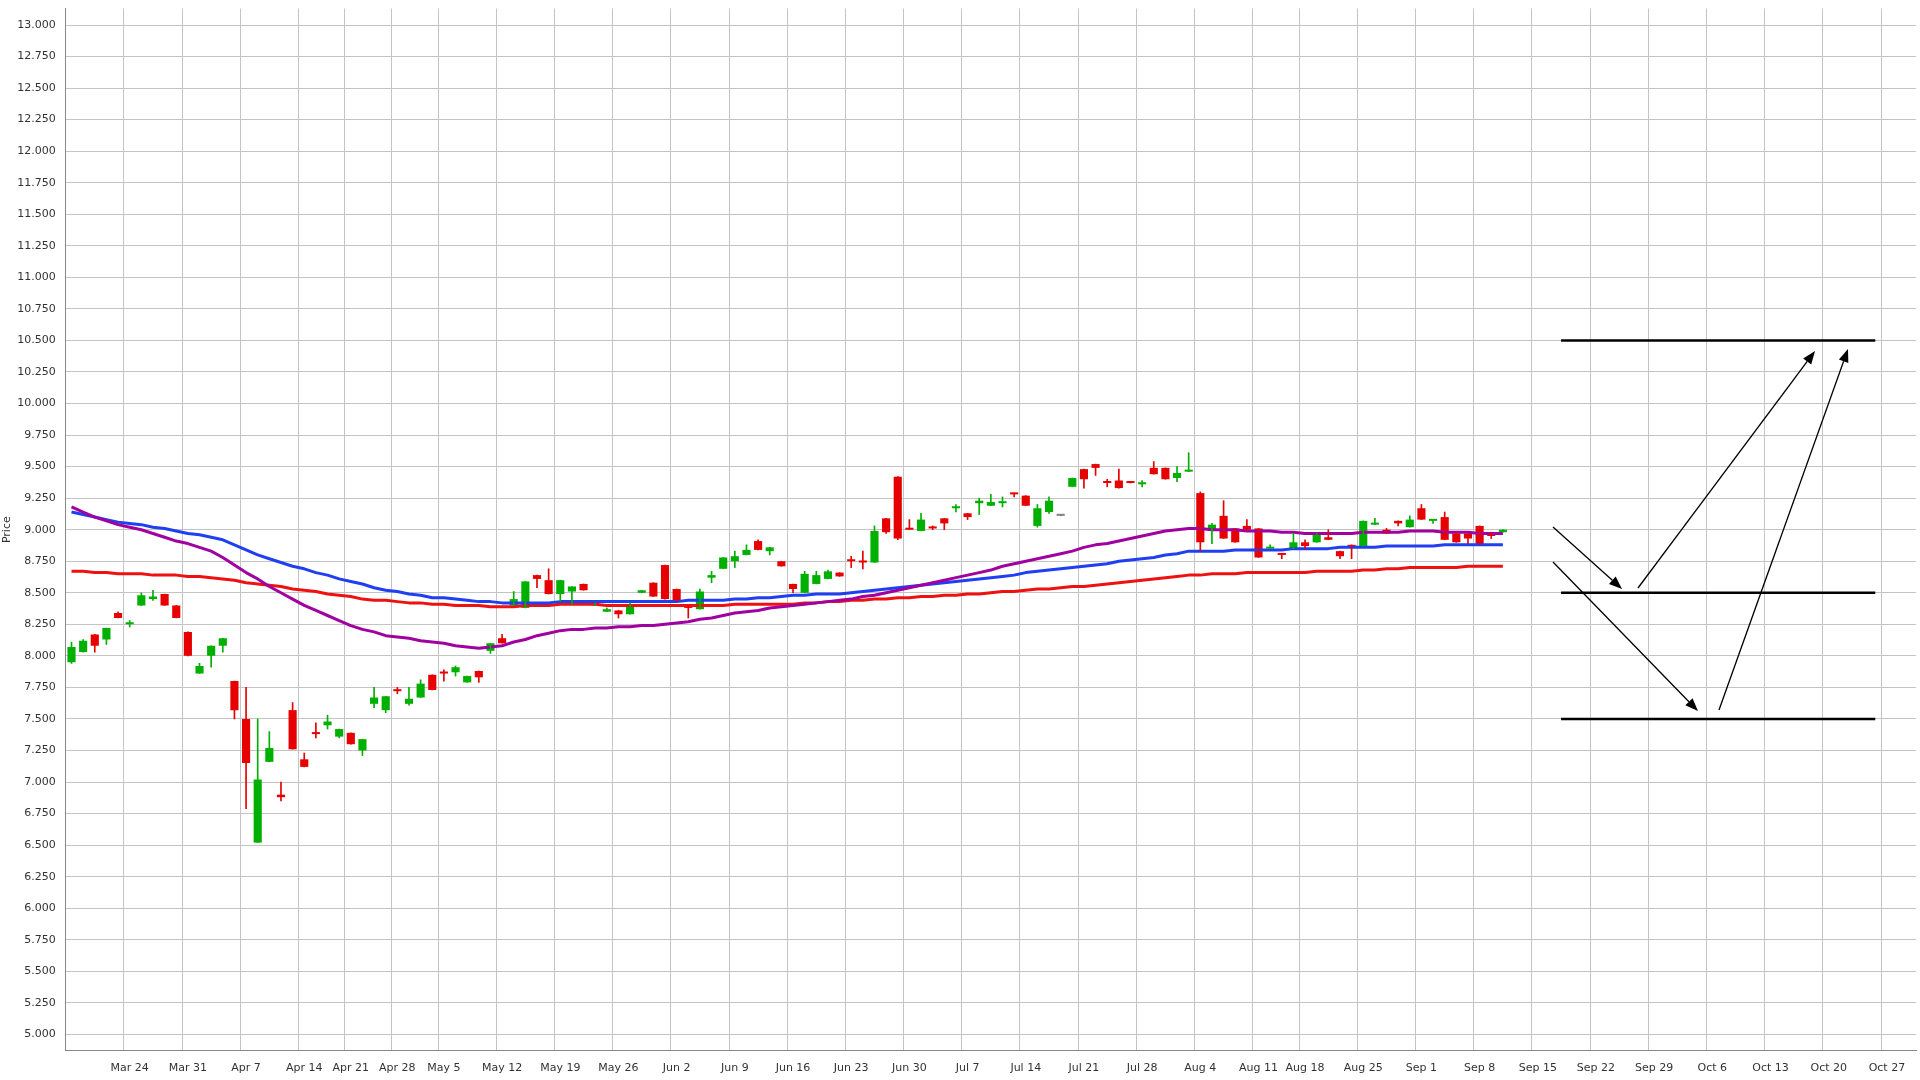  I want to click on y-tick-label: 9.750, so click(40, 434).